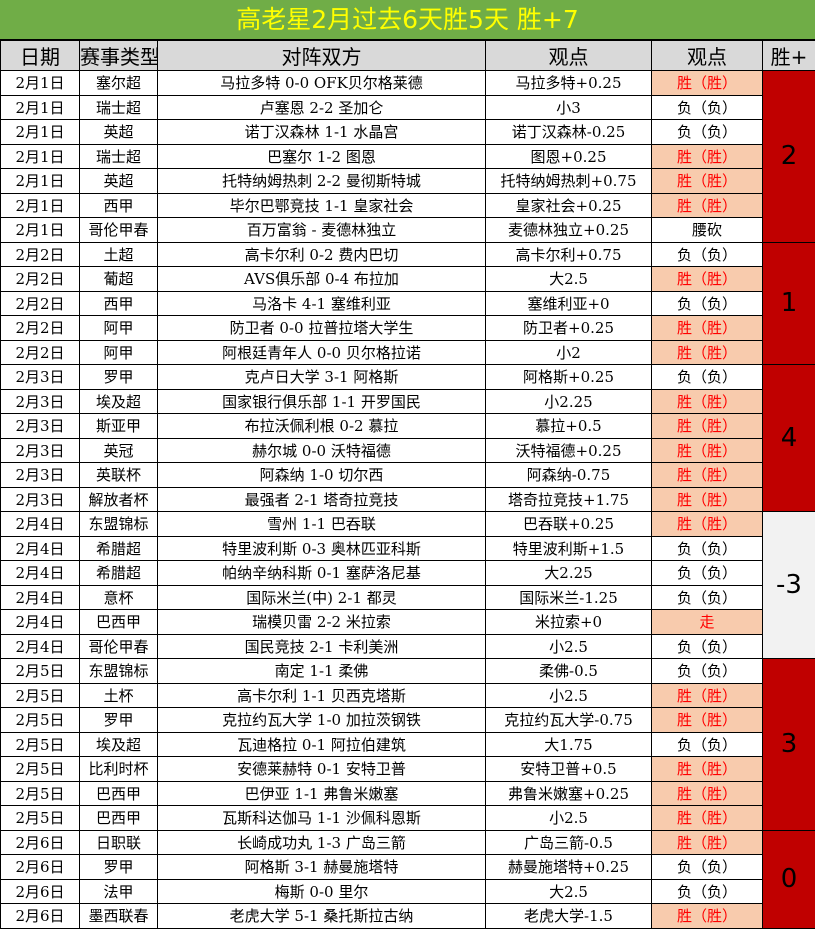 The image size is (815, 929). What do you see at coordinates (322, 56) in the screenshot?
I see `header-match: 对阵双方` at bounding box center [322, 56].